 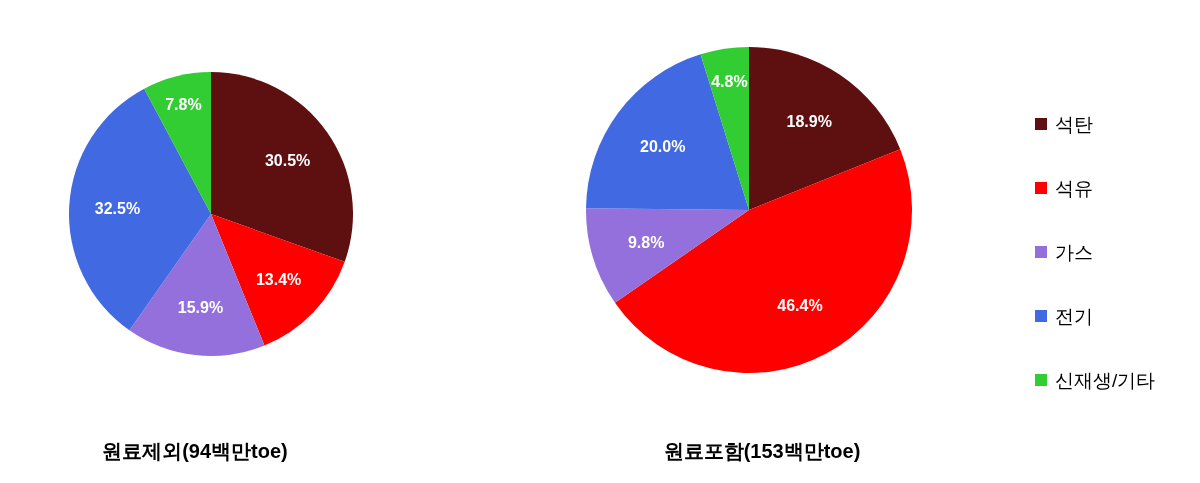 I want to click on data-label: 15.9%, so click(x=200, y=308).